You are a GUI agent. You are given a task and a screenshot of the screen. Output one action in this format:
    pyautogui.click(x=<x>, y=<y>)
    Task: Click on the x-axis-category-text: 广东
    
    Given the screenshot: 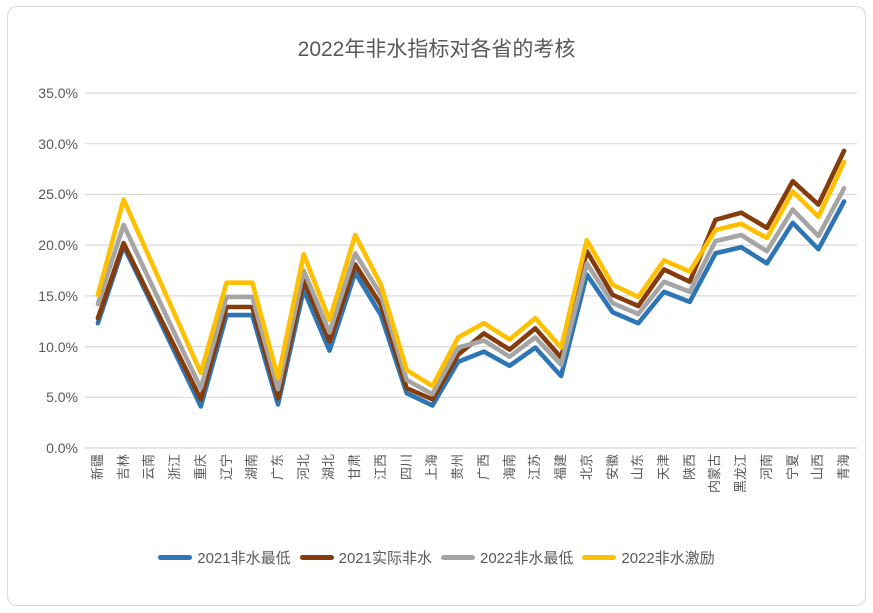 What is the action you would take?
    pyautogui.click(x=277, y=467)
    